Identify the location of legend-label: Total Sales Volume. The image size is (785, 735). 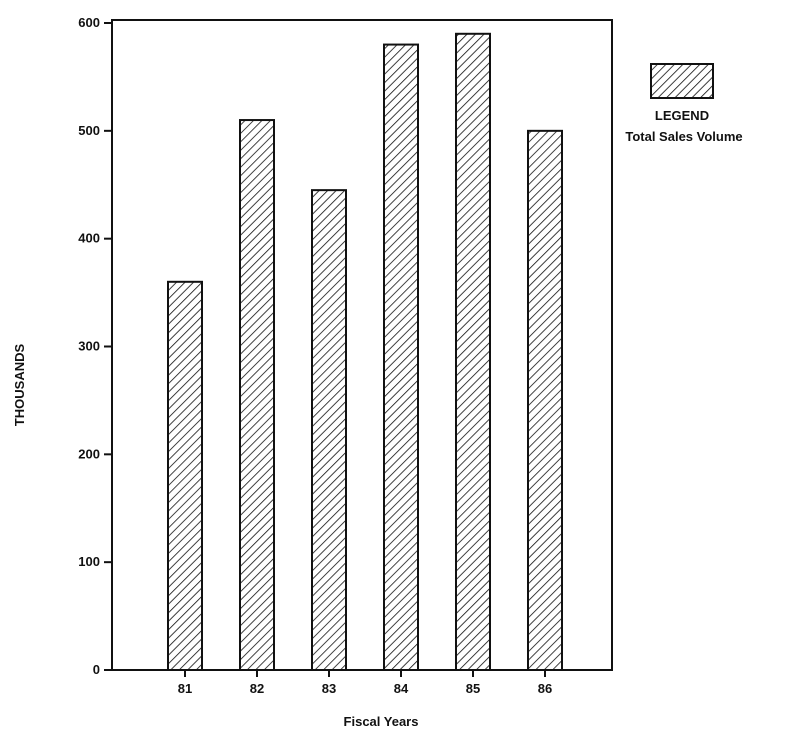
(683, 136).